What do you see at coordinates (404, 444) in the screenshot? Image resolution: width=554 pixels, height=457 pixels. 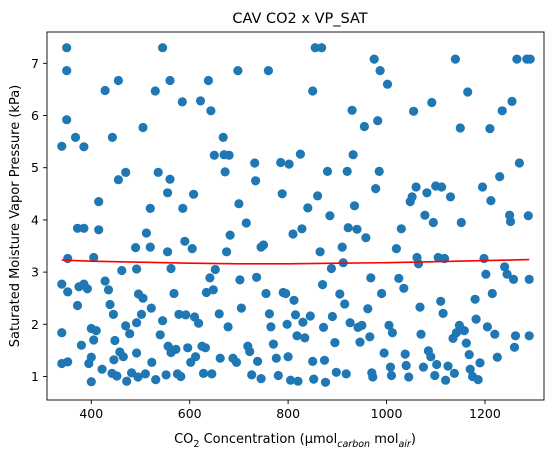 I see `x-axis-title-sub-air: air` at bounding box center [404, 444].